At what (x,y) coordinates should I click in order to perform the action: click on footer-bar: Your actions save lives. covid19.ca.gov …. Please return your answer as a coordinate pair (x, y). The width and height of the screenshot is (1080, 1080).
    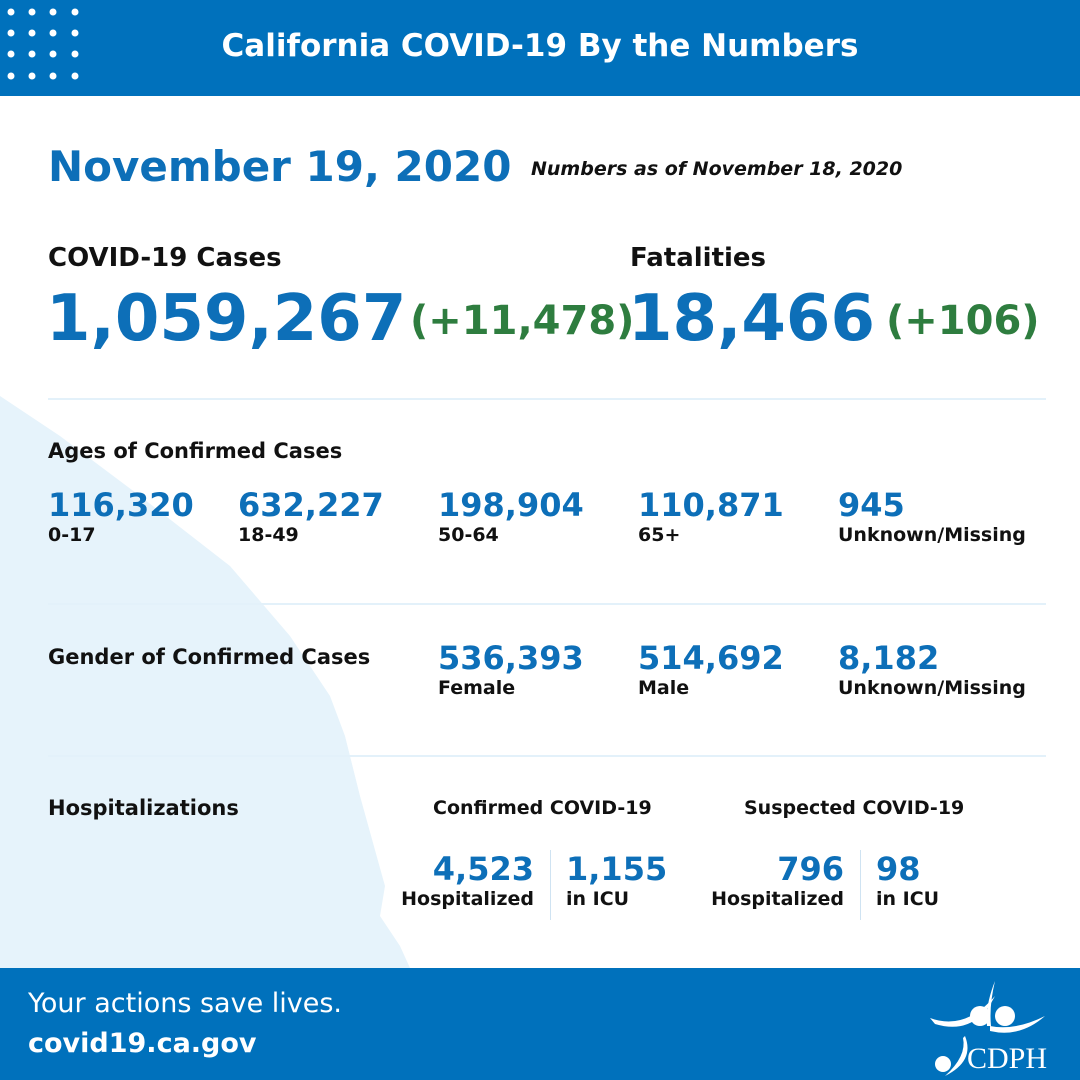
    Looking at the image, I should click on (540, 1024).